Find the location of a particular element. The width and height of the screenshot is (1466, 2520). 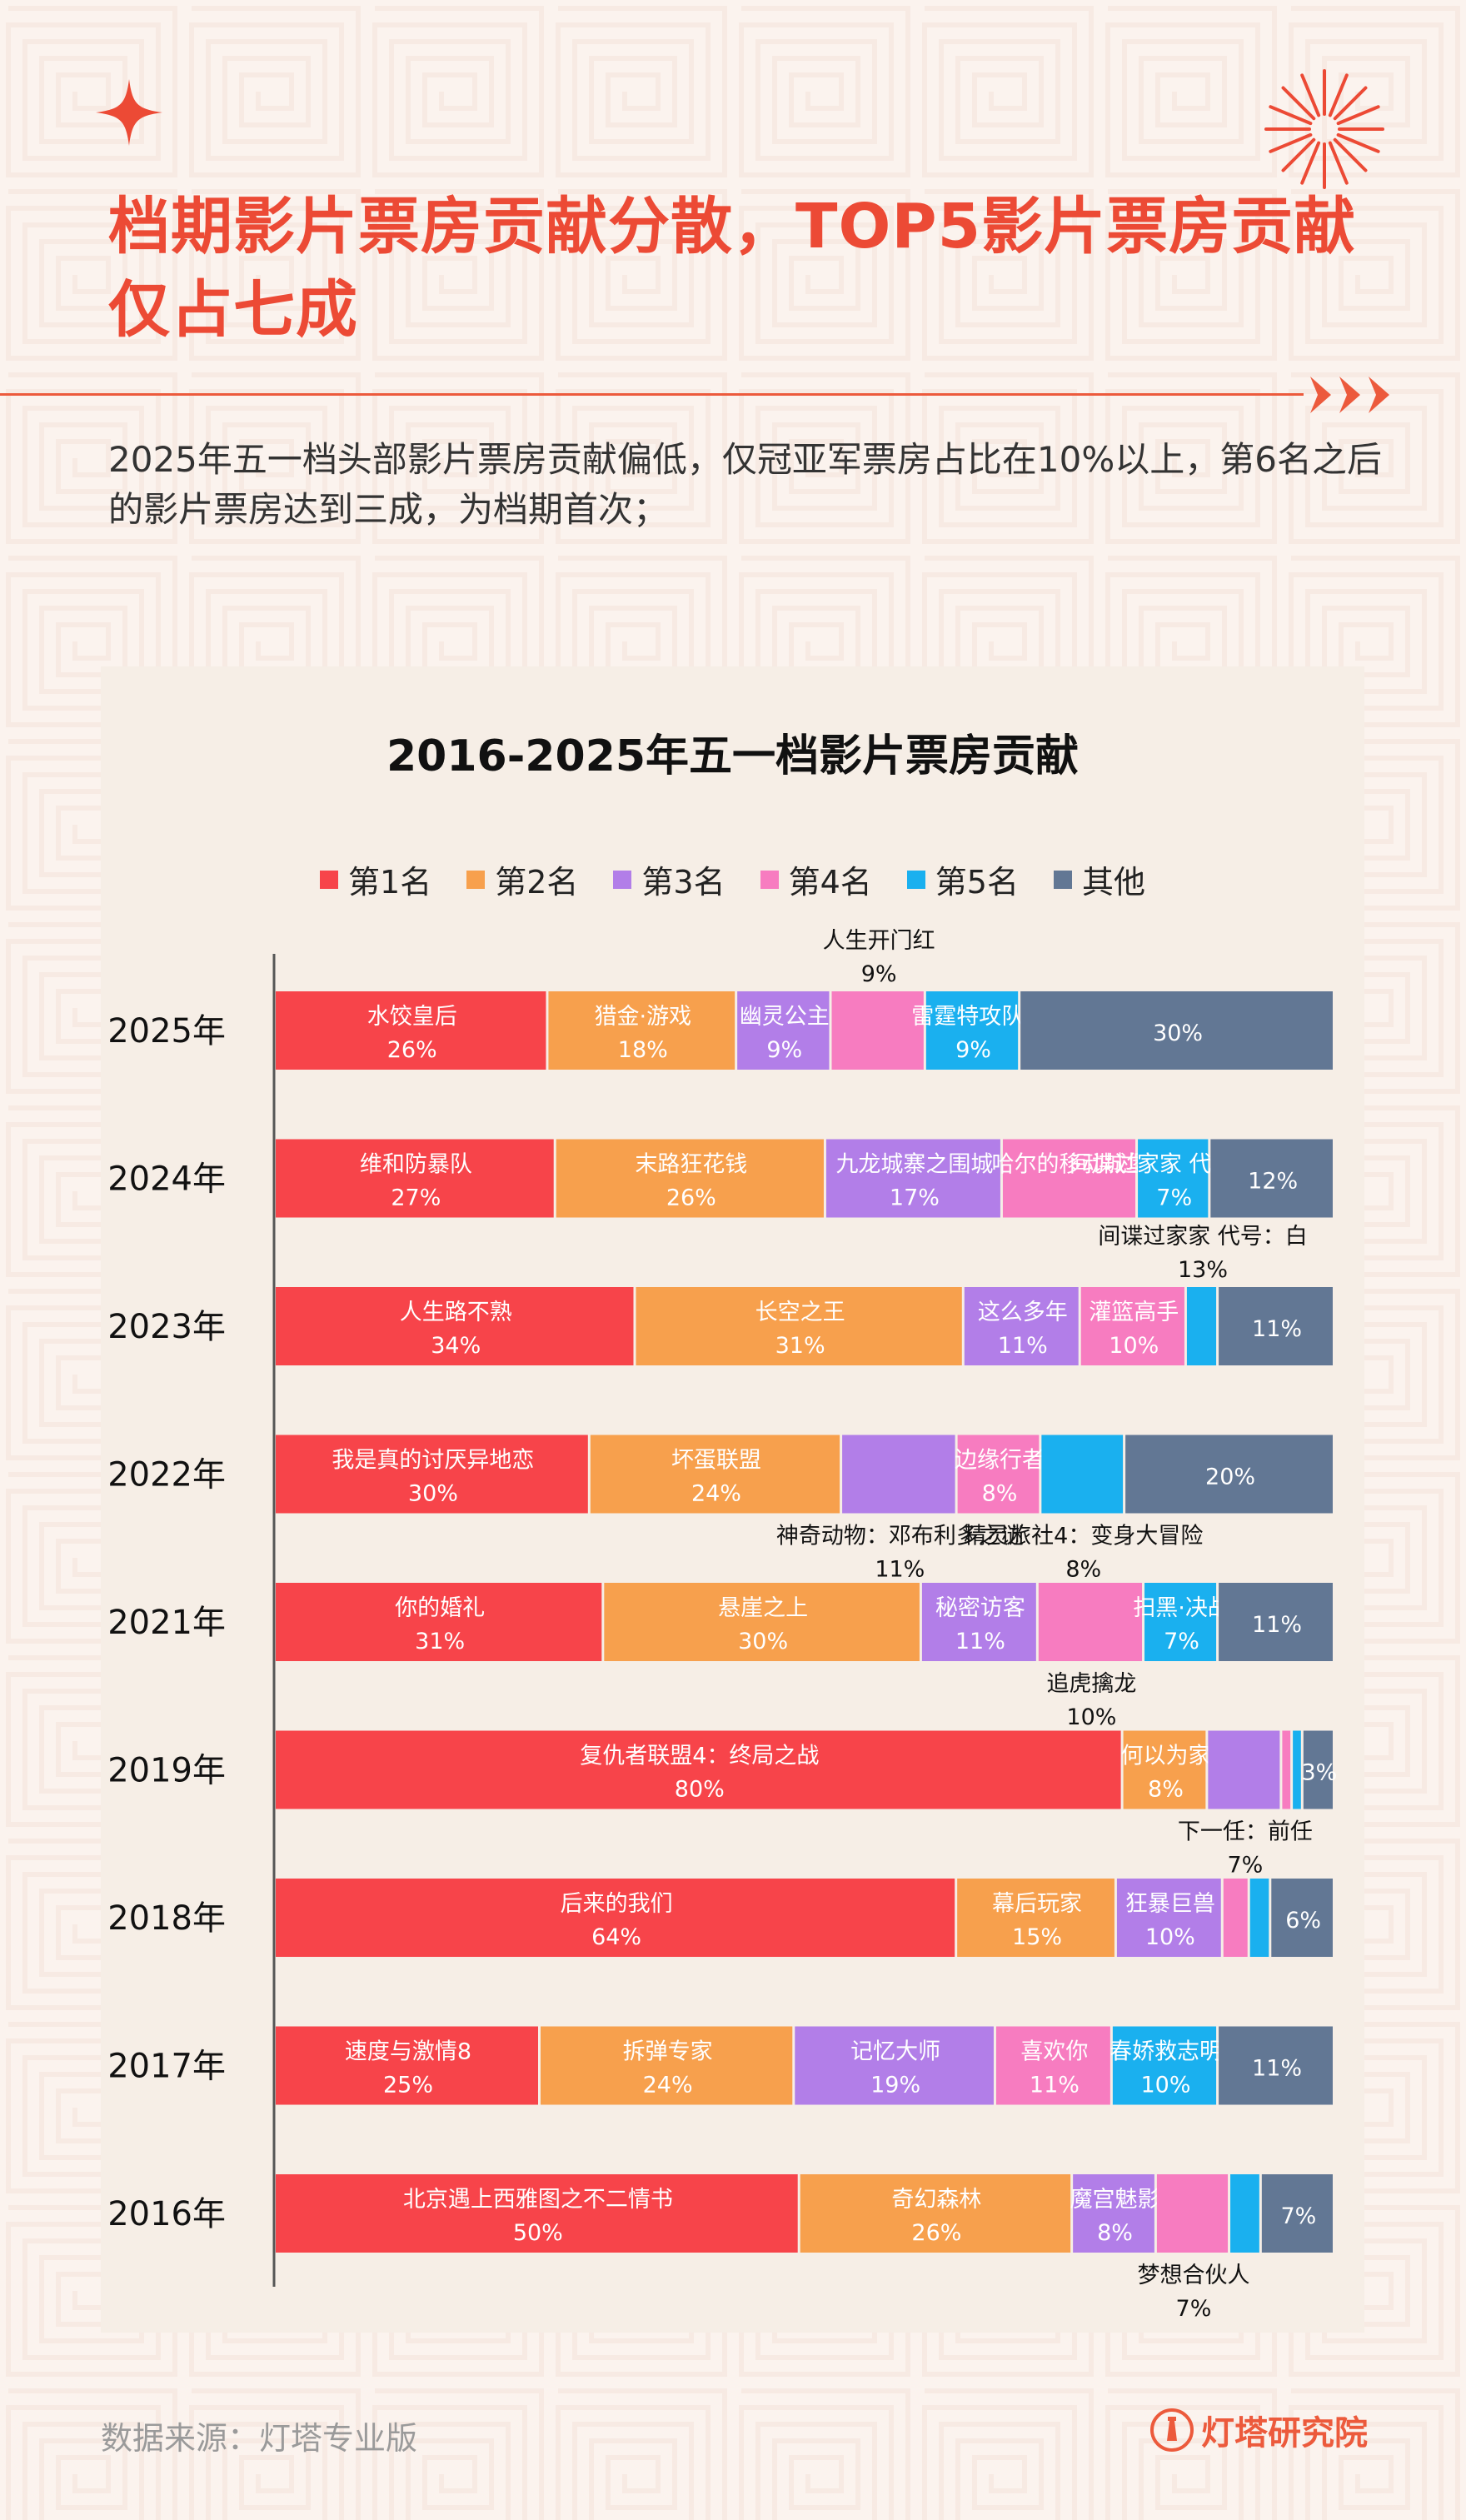

bar-film-label: 幕后玩家 is located at coordinates (1037, 1904).